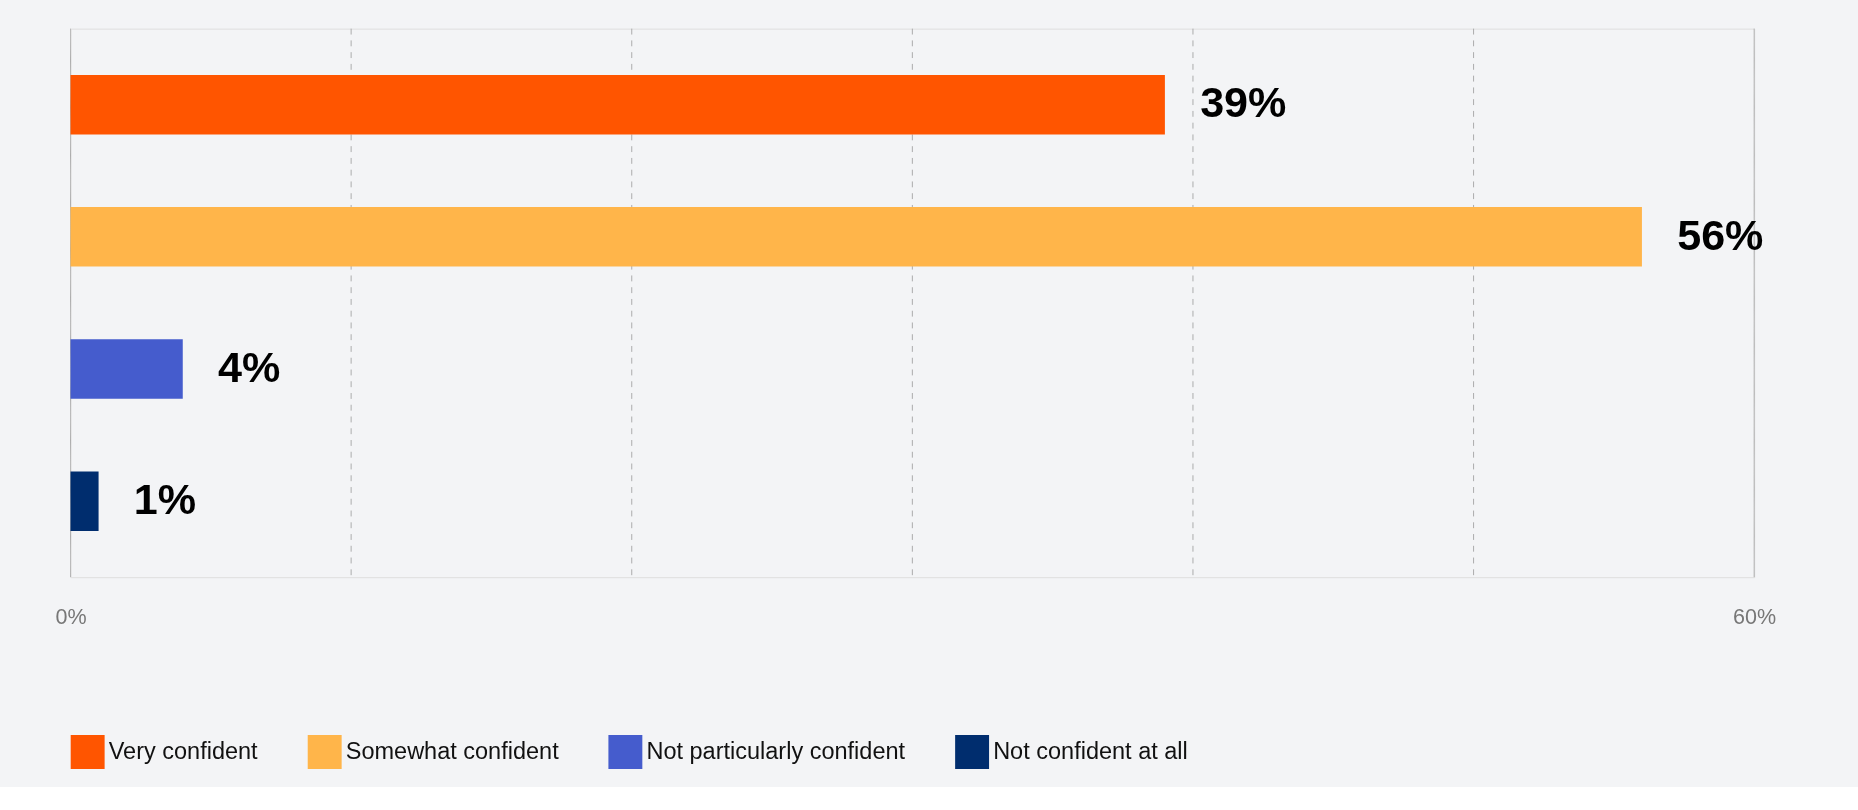 Image resolution: width=1858 pixels, height=810 pixels. I want to click on legend-label: Somewhat confident, so click(452, 750).